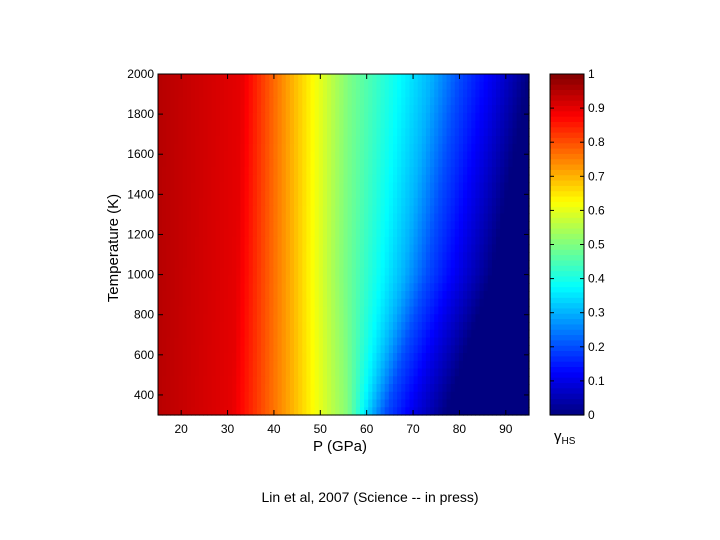  Describe the element at coordinates (567, 87) in the screenshot. I see `colorbar-segment` at that location.